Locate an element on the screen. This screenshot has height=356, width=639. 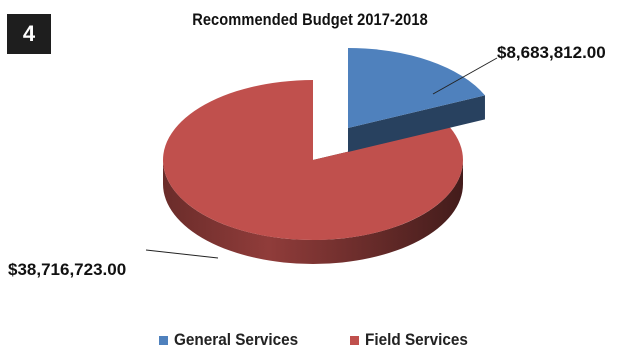
chart-legend: General Services Field Services is located at coordinates (319, 340).